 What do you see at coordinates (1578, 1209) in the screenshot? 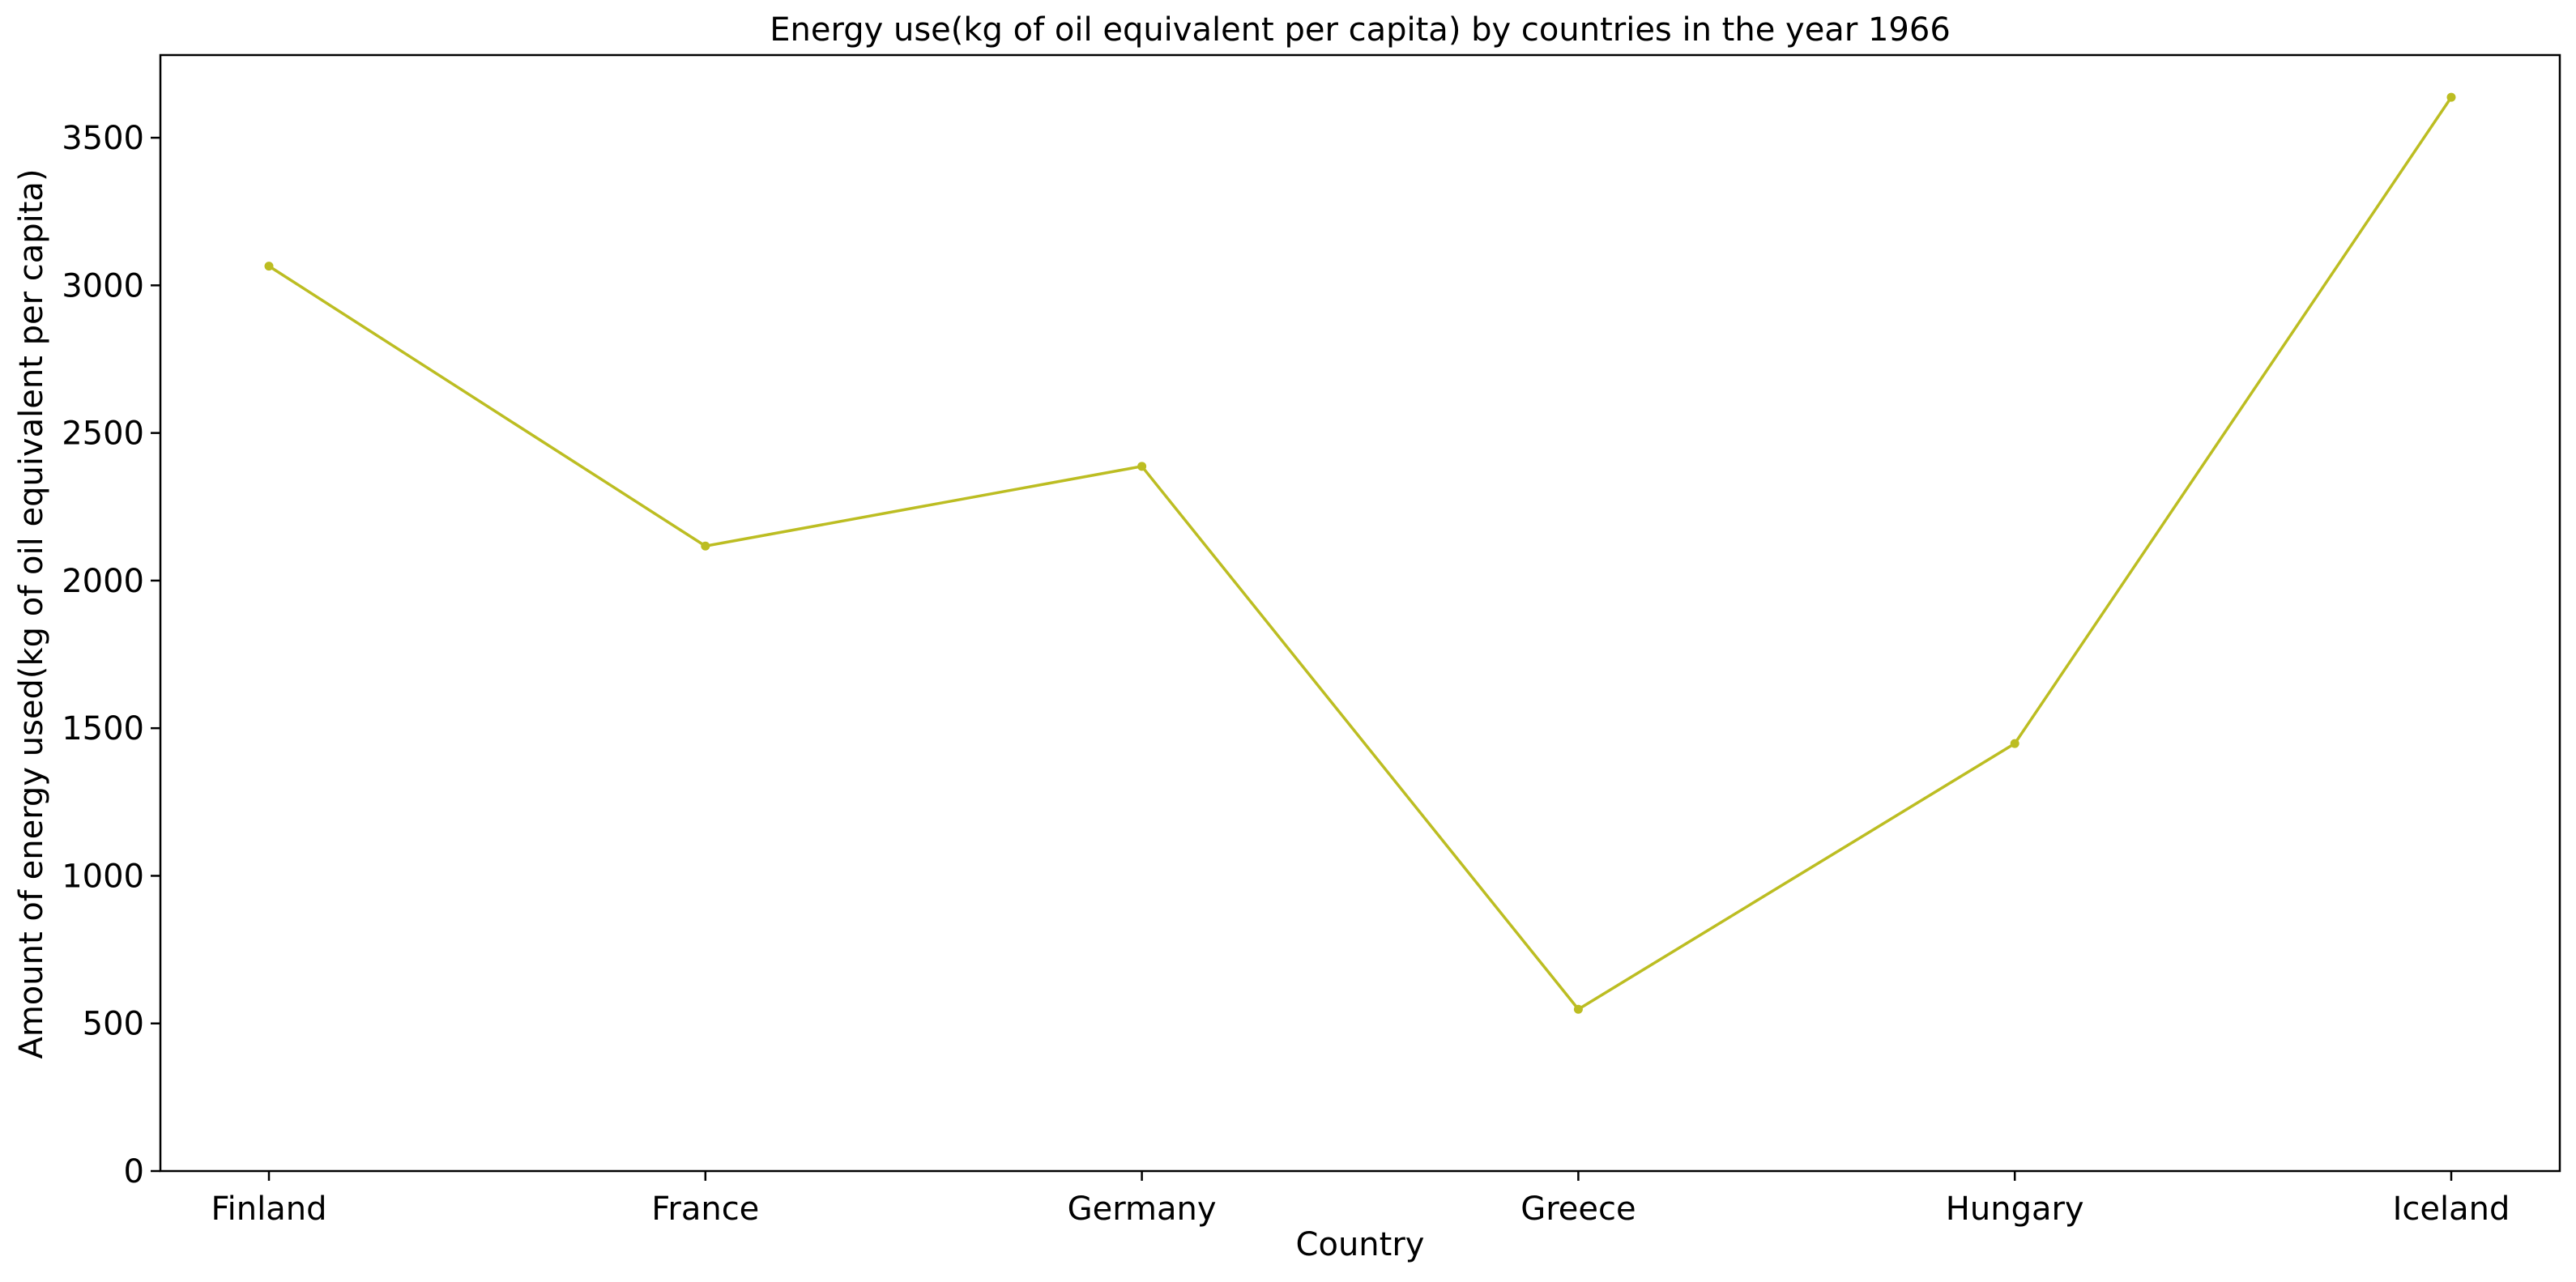
I see `x-tick-label: Greece` at bounding box center [1578, 1209].